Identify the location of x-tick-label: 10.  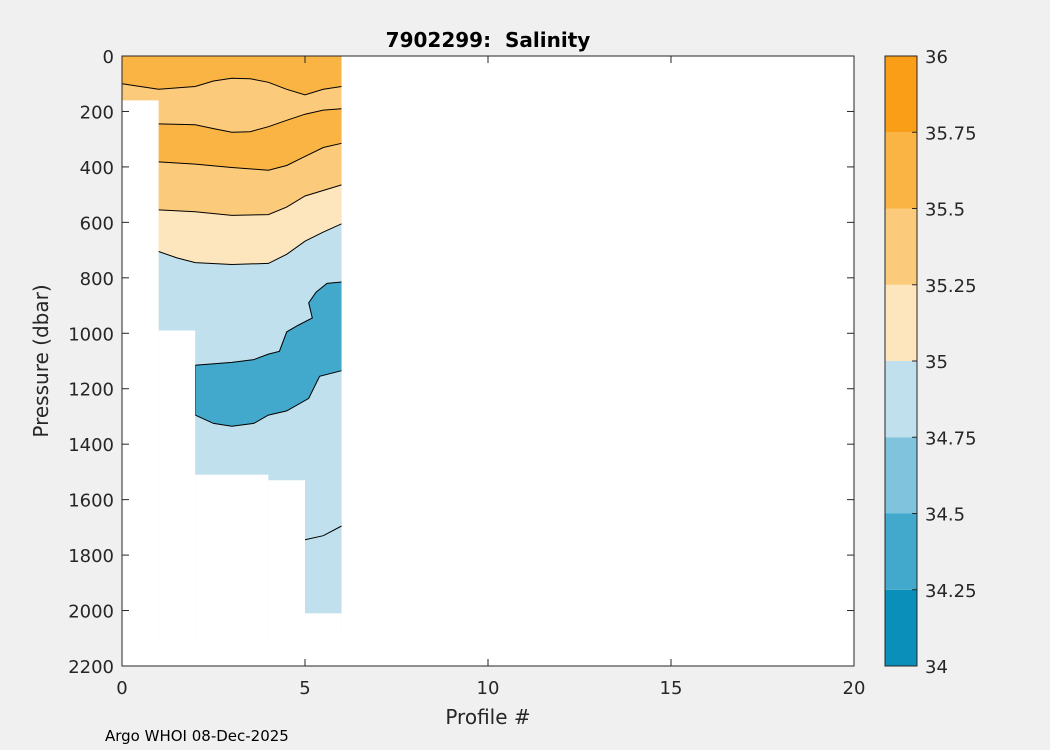
(488, 688).